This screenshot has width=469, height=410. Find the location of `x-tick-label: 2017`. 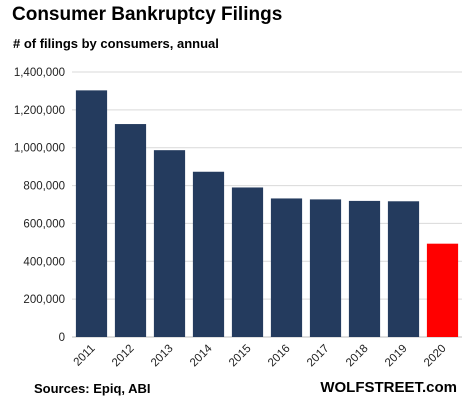

x-tick-label: 2017 is located at coordinates (318, 356).